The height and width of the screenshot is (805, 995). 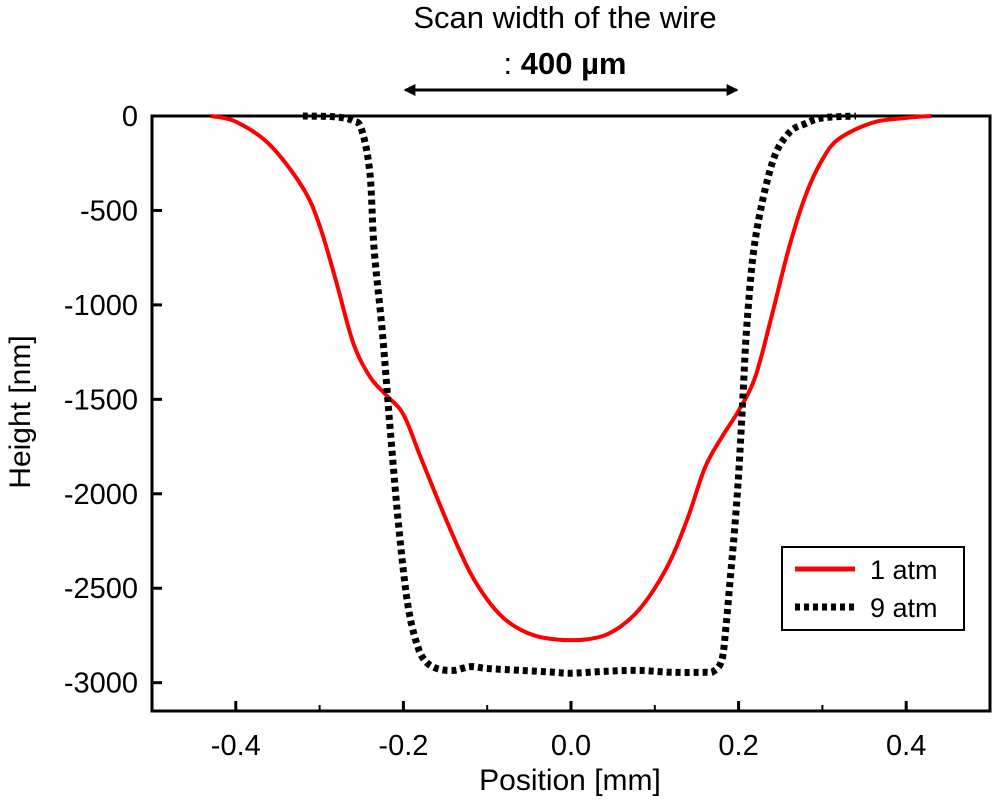 What do you see at coordinates (101, 684) in the screenshot?
I see `y-tick-label: -3000` at bounding box center [101, 684].